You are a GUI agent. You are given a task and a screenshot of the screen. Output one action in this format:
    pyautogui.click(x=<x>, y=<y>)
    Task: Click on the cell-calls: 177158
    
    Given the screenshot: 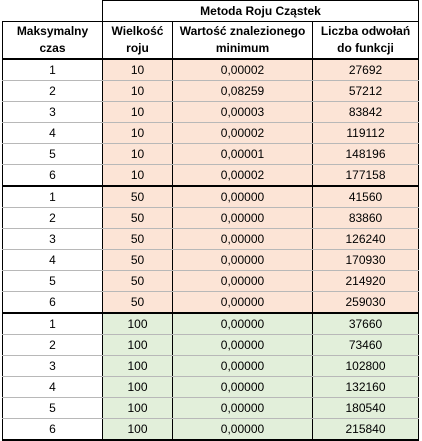 What is the action you would take?
    pyautogui.click(x=365, y=175)
    